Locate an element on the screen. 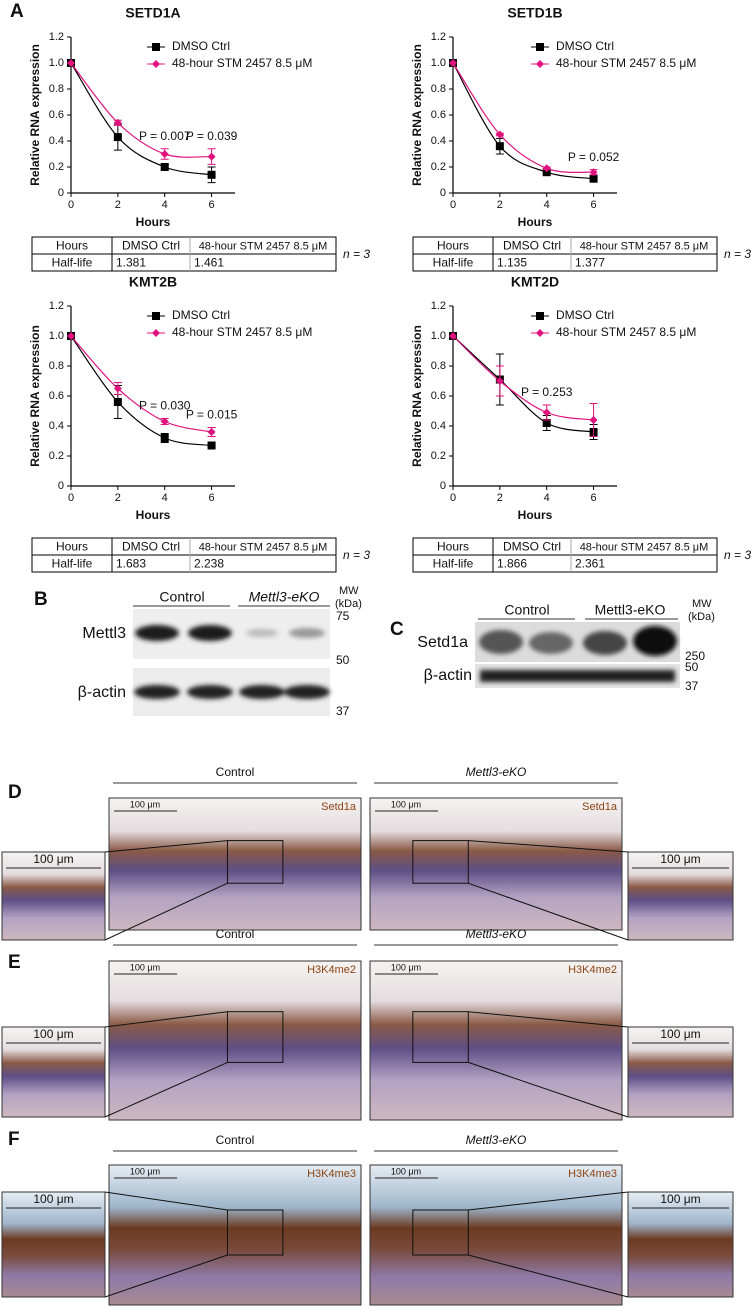 The image size is (751, 1308). mw-marker: 250 is located at coordinates (695, 656).